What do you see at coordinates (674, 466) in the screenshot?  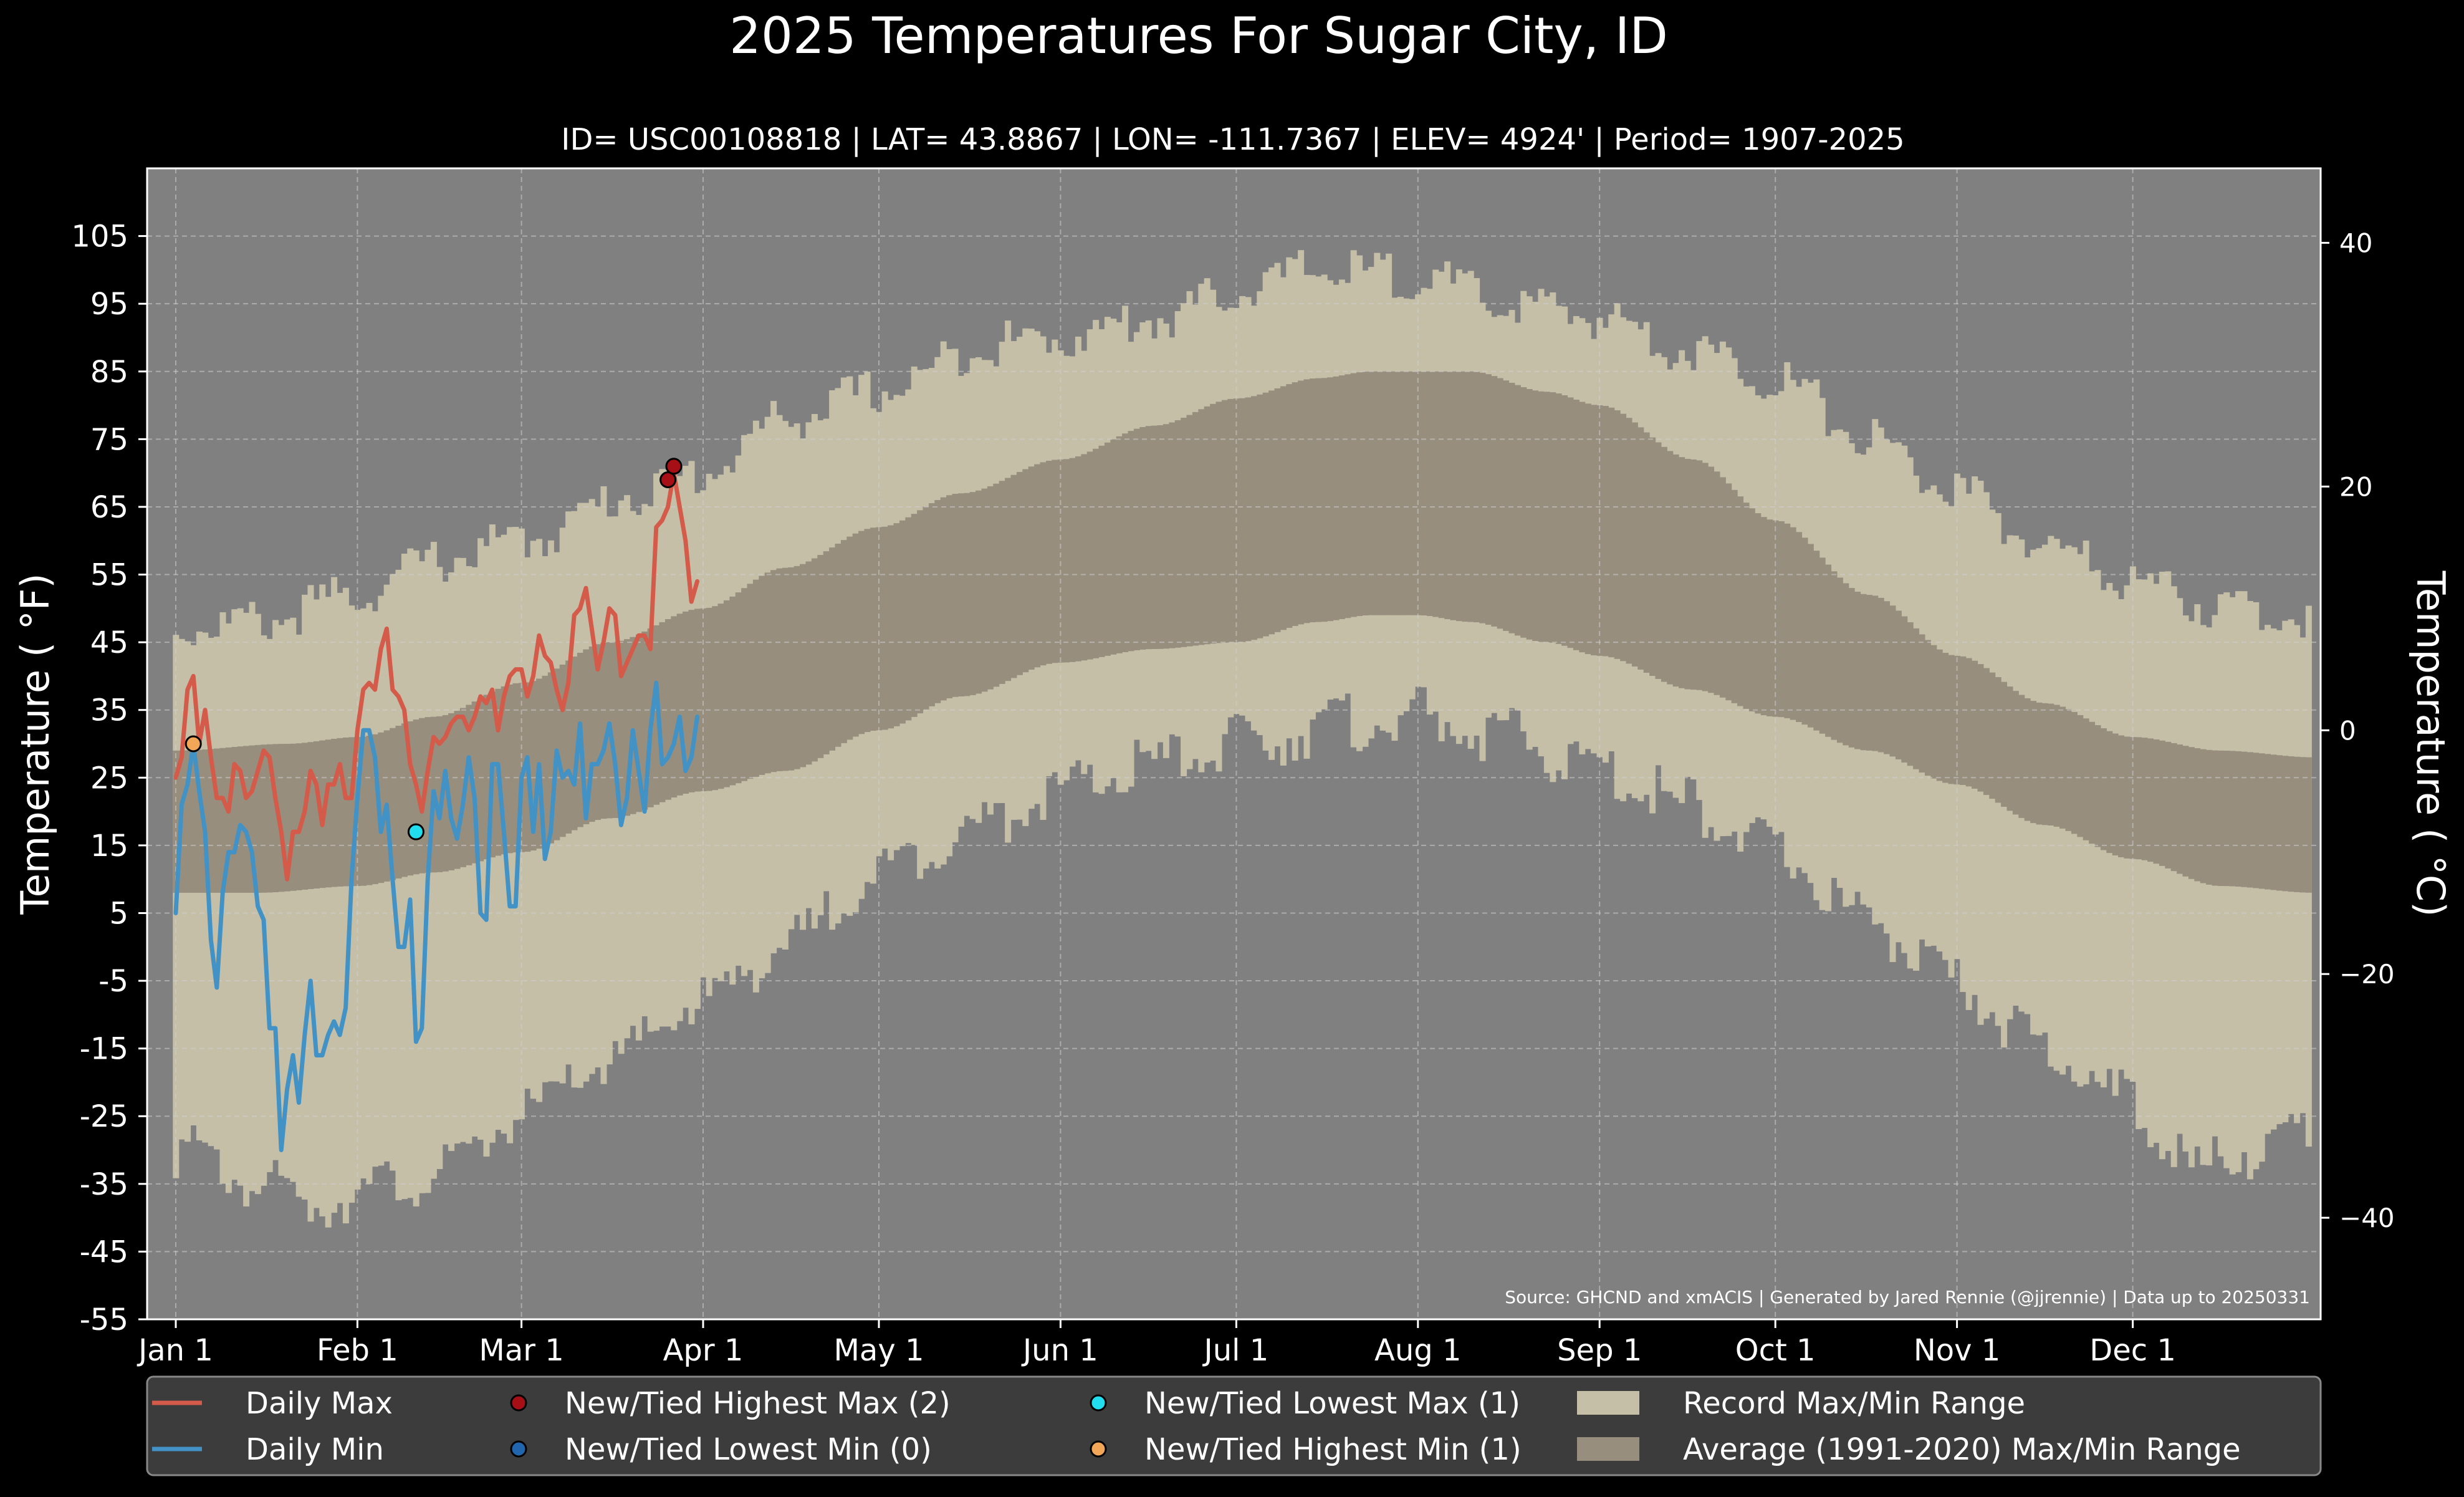 I see `new-tied-highest-max-marker` at bounding box center [674, 466].